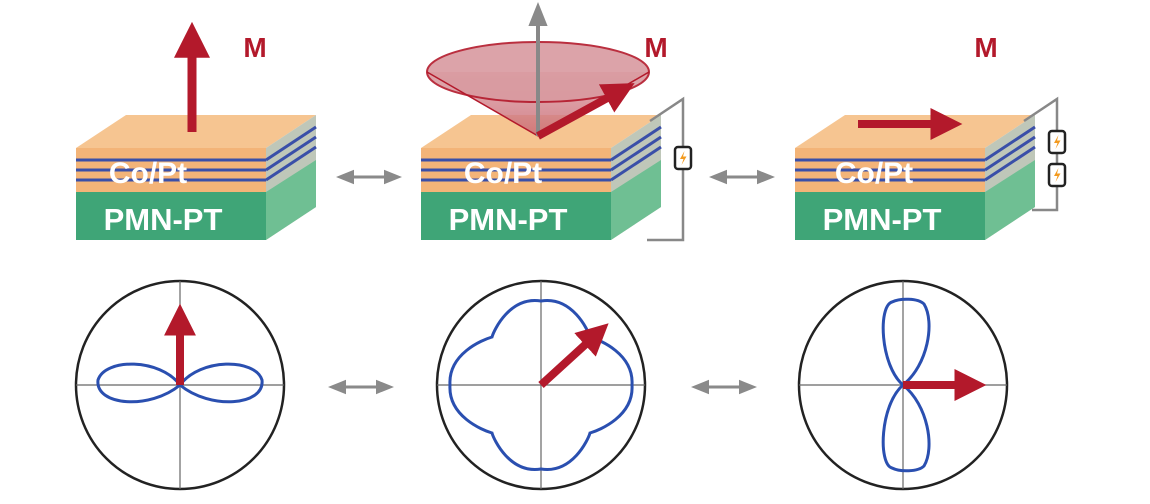 This screenshot has height=504, width=1150. I want to click on polar-plot-canted, so click(541, 385).